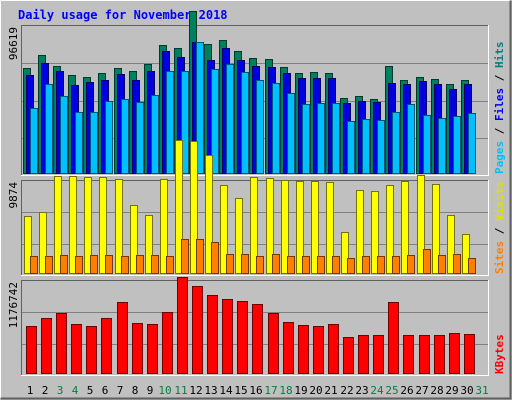 Image resolution: width=512 pixels, height=400 pixels. Describe the element at coordinates (255, 390) in the screenshot. I see `day-label: 16` at that location.